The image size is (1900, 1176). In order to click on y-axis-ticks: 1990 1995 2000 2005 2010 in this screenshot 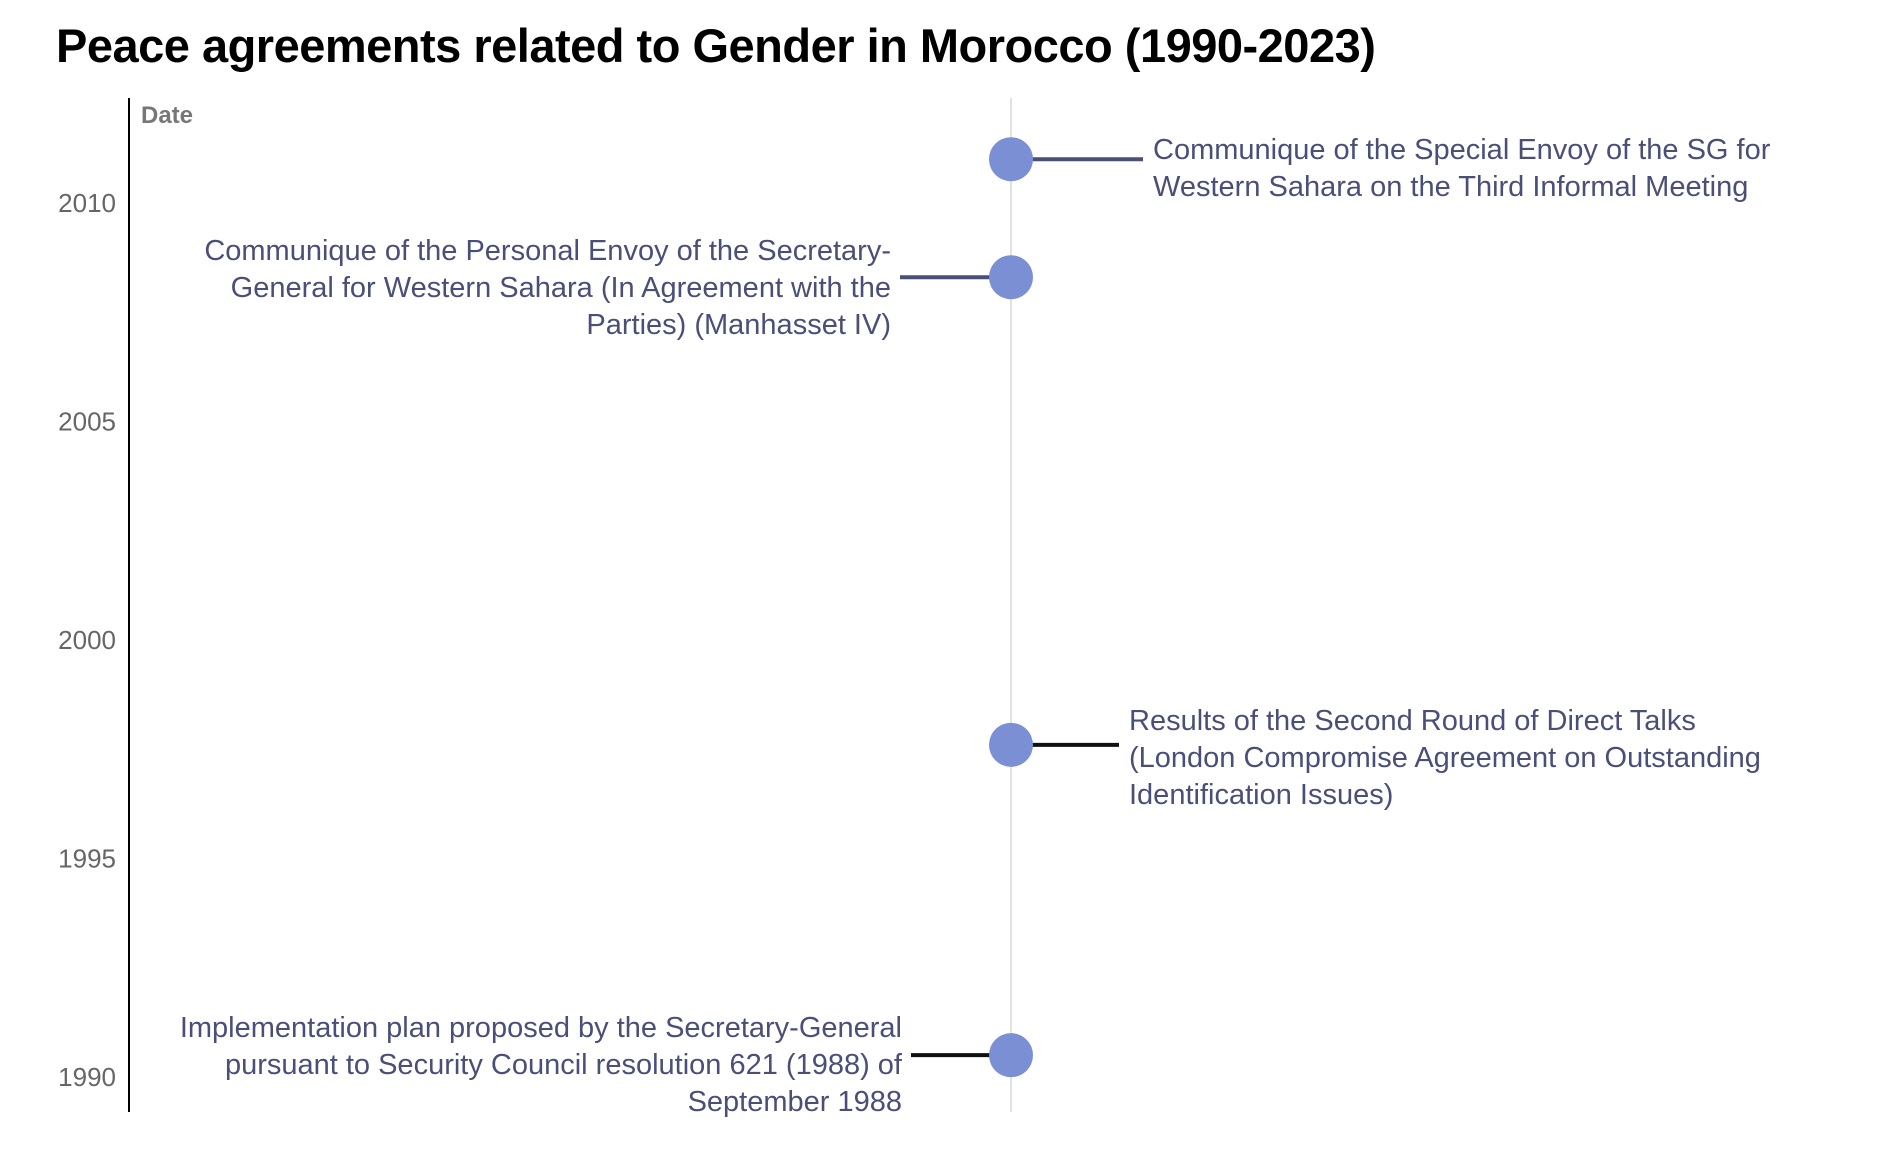, I will do `click(87, 640)`.